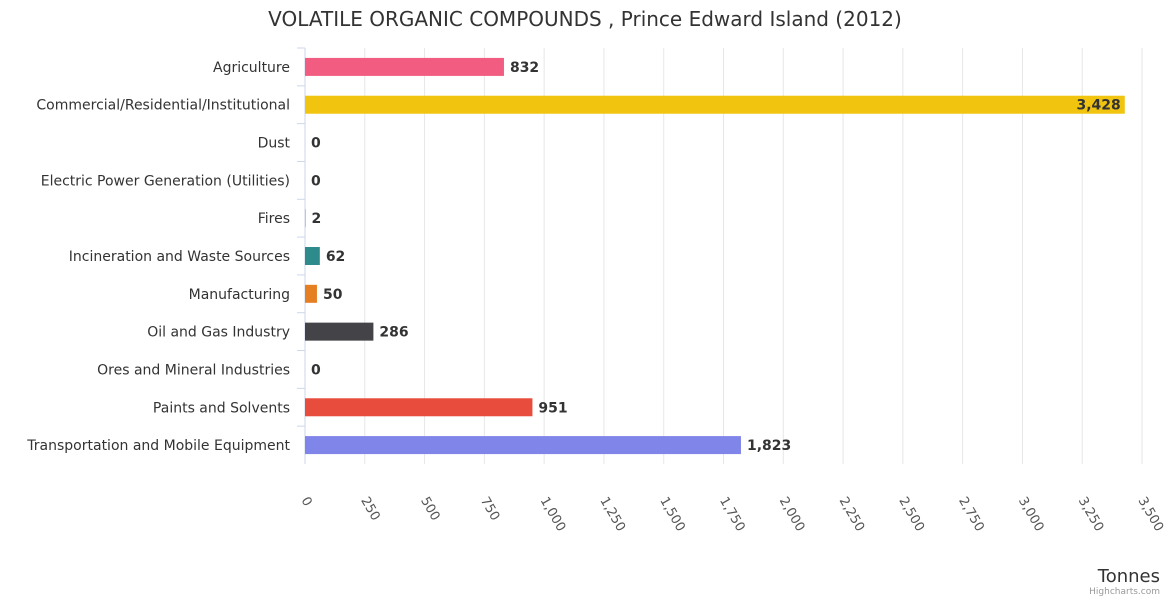  Describe the element at coordinates (251, 68) in the screenshot. I see `category-label: Agriculture` at that location.